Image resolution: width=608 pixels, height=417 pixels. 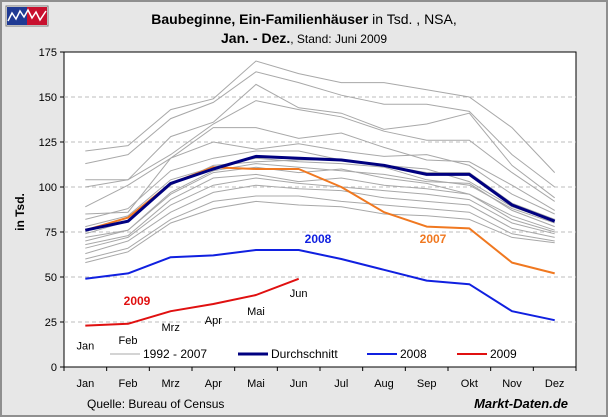 What do you see at coordinates (128, 384) in the screenshot?
I see `x-tick-label-feb: Feb` at bounding box center [128, 384].